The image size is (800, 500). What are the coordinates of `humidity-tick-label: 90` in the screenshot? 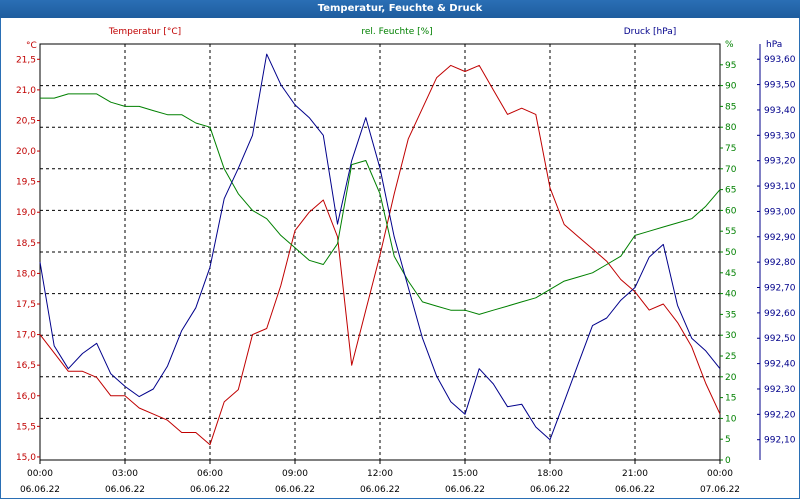 It's located at (731, 87).